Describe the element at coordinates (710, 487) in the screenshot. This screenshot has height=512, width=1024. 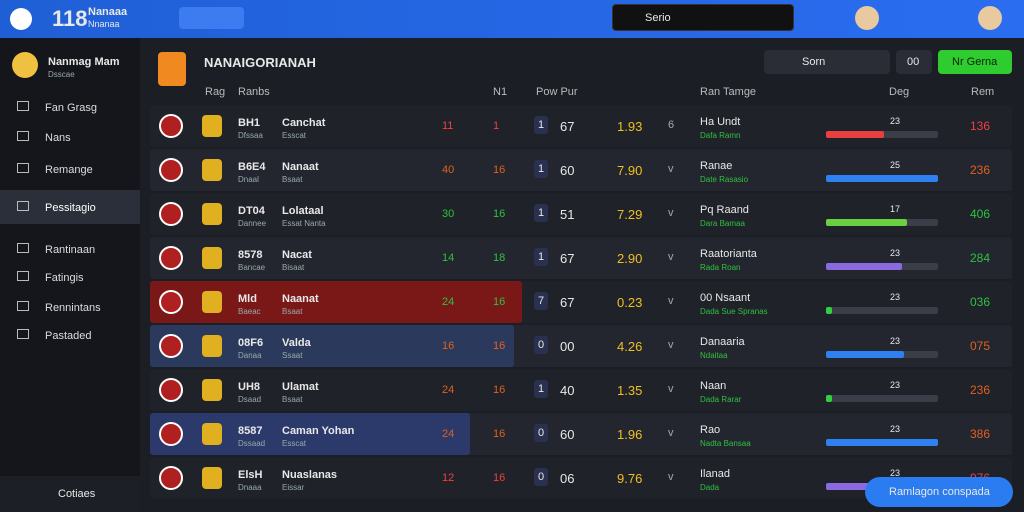
I see `form-sub: Dada` at that location.